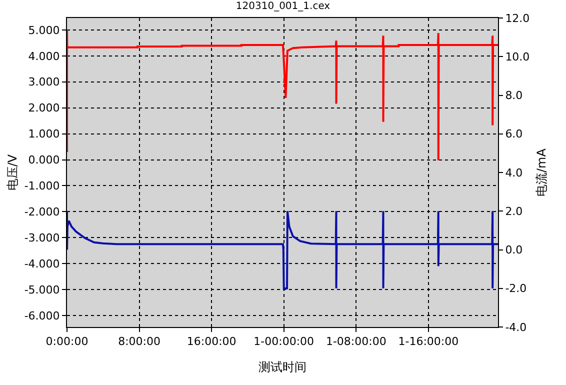 The height and width of the screenshot is (385, 566). Describe the element at coordinates (13, 172) in the screenshot. I see `y-axis-title: 电压/V` at that location.